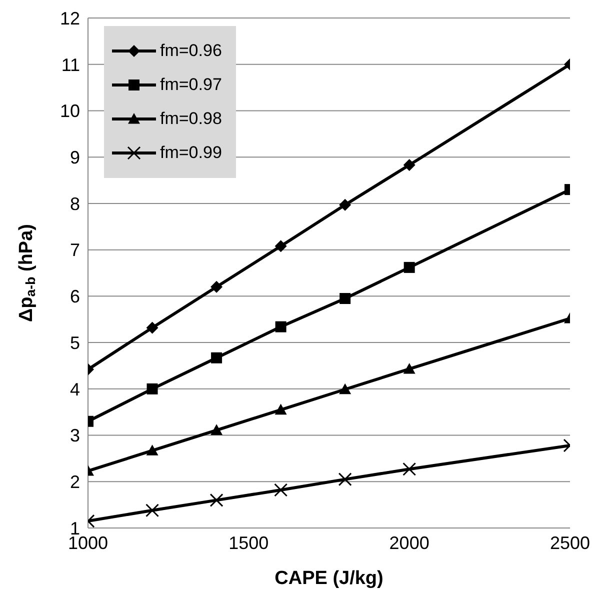 This screenshot has height=605, width=606. Describe the element at coordinates (75, 296) in the screenshot. I see `y-tick-label: 6` at that location.